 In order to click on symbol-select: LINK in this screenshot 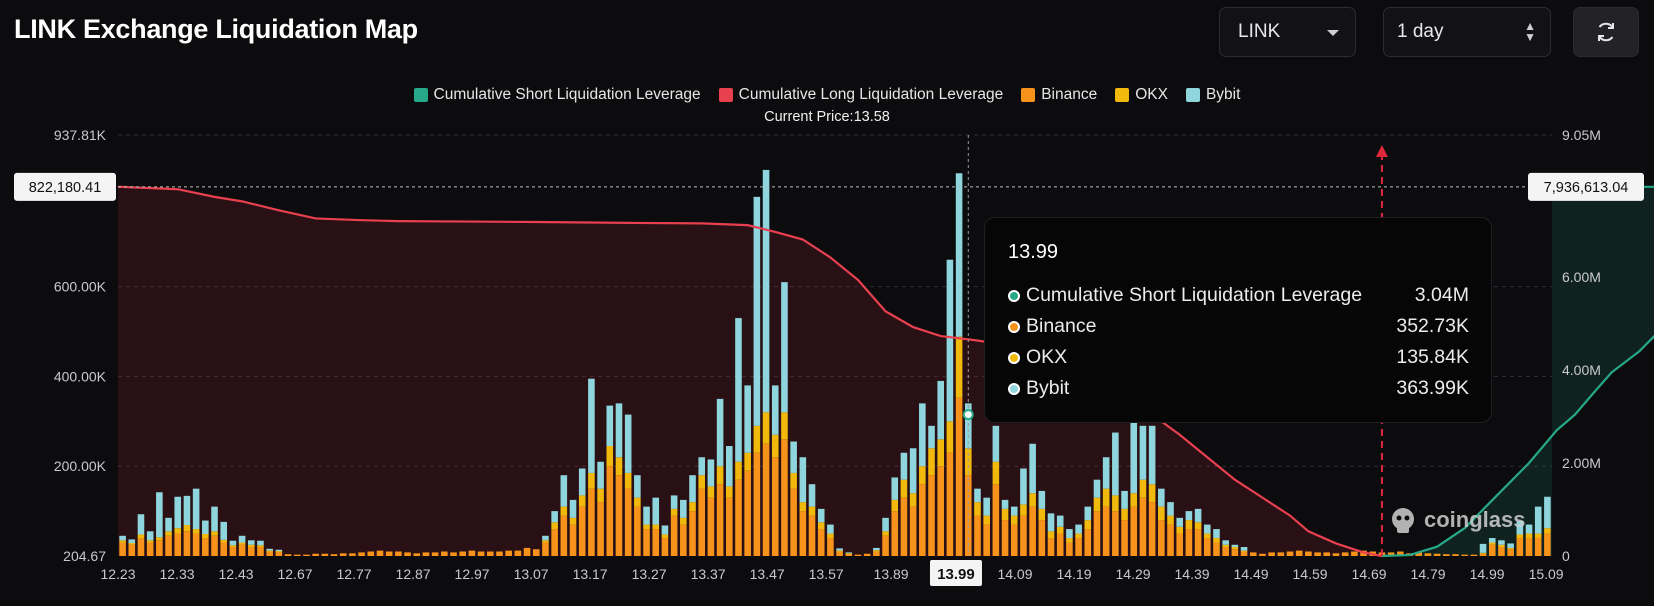, I will do `click(1287, 32)`.